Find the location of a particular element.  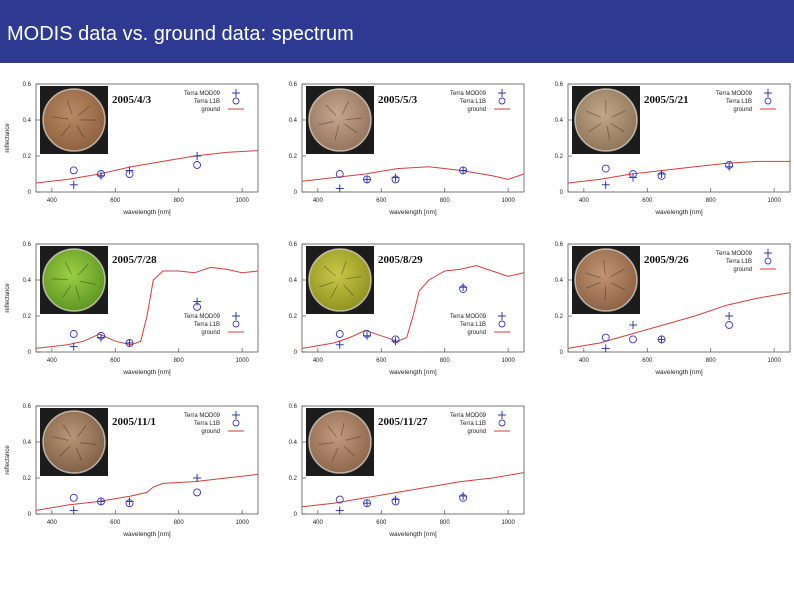

date-label: 2005/7/28 is located at coordinates (134, 260).